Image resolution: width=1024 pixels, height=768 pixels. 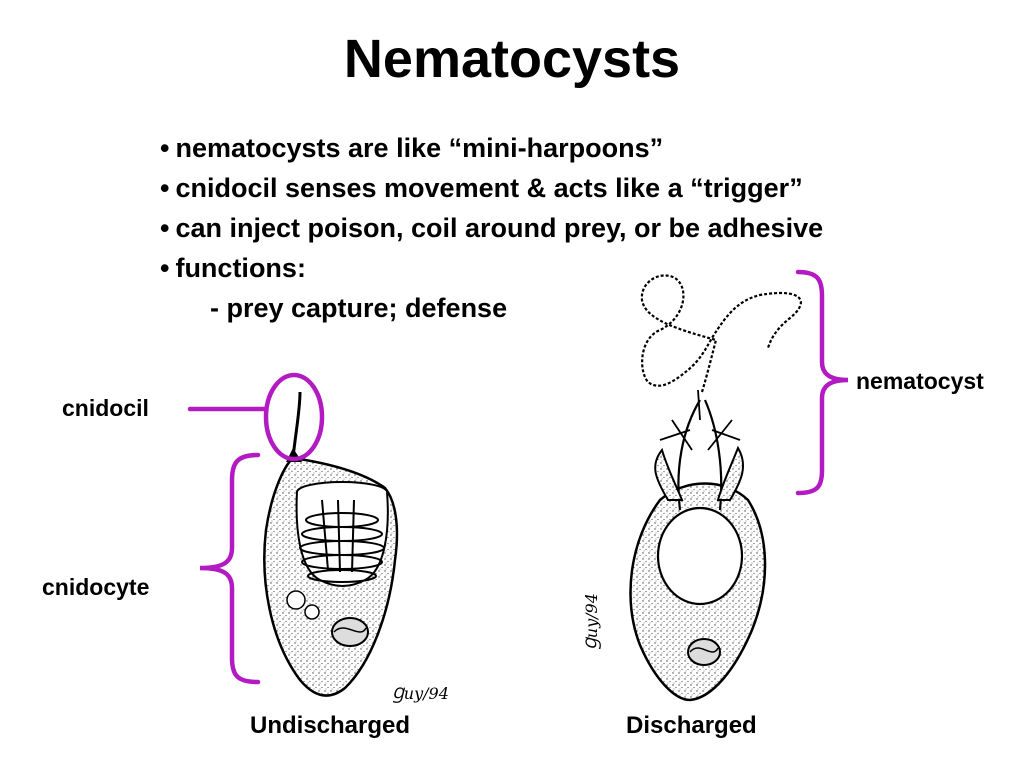 What do you see at coordinates (822, 382) in the screenshot?
I see `nematocyst-brace` at bounding box center [822, 382].